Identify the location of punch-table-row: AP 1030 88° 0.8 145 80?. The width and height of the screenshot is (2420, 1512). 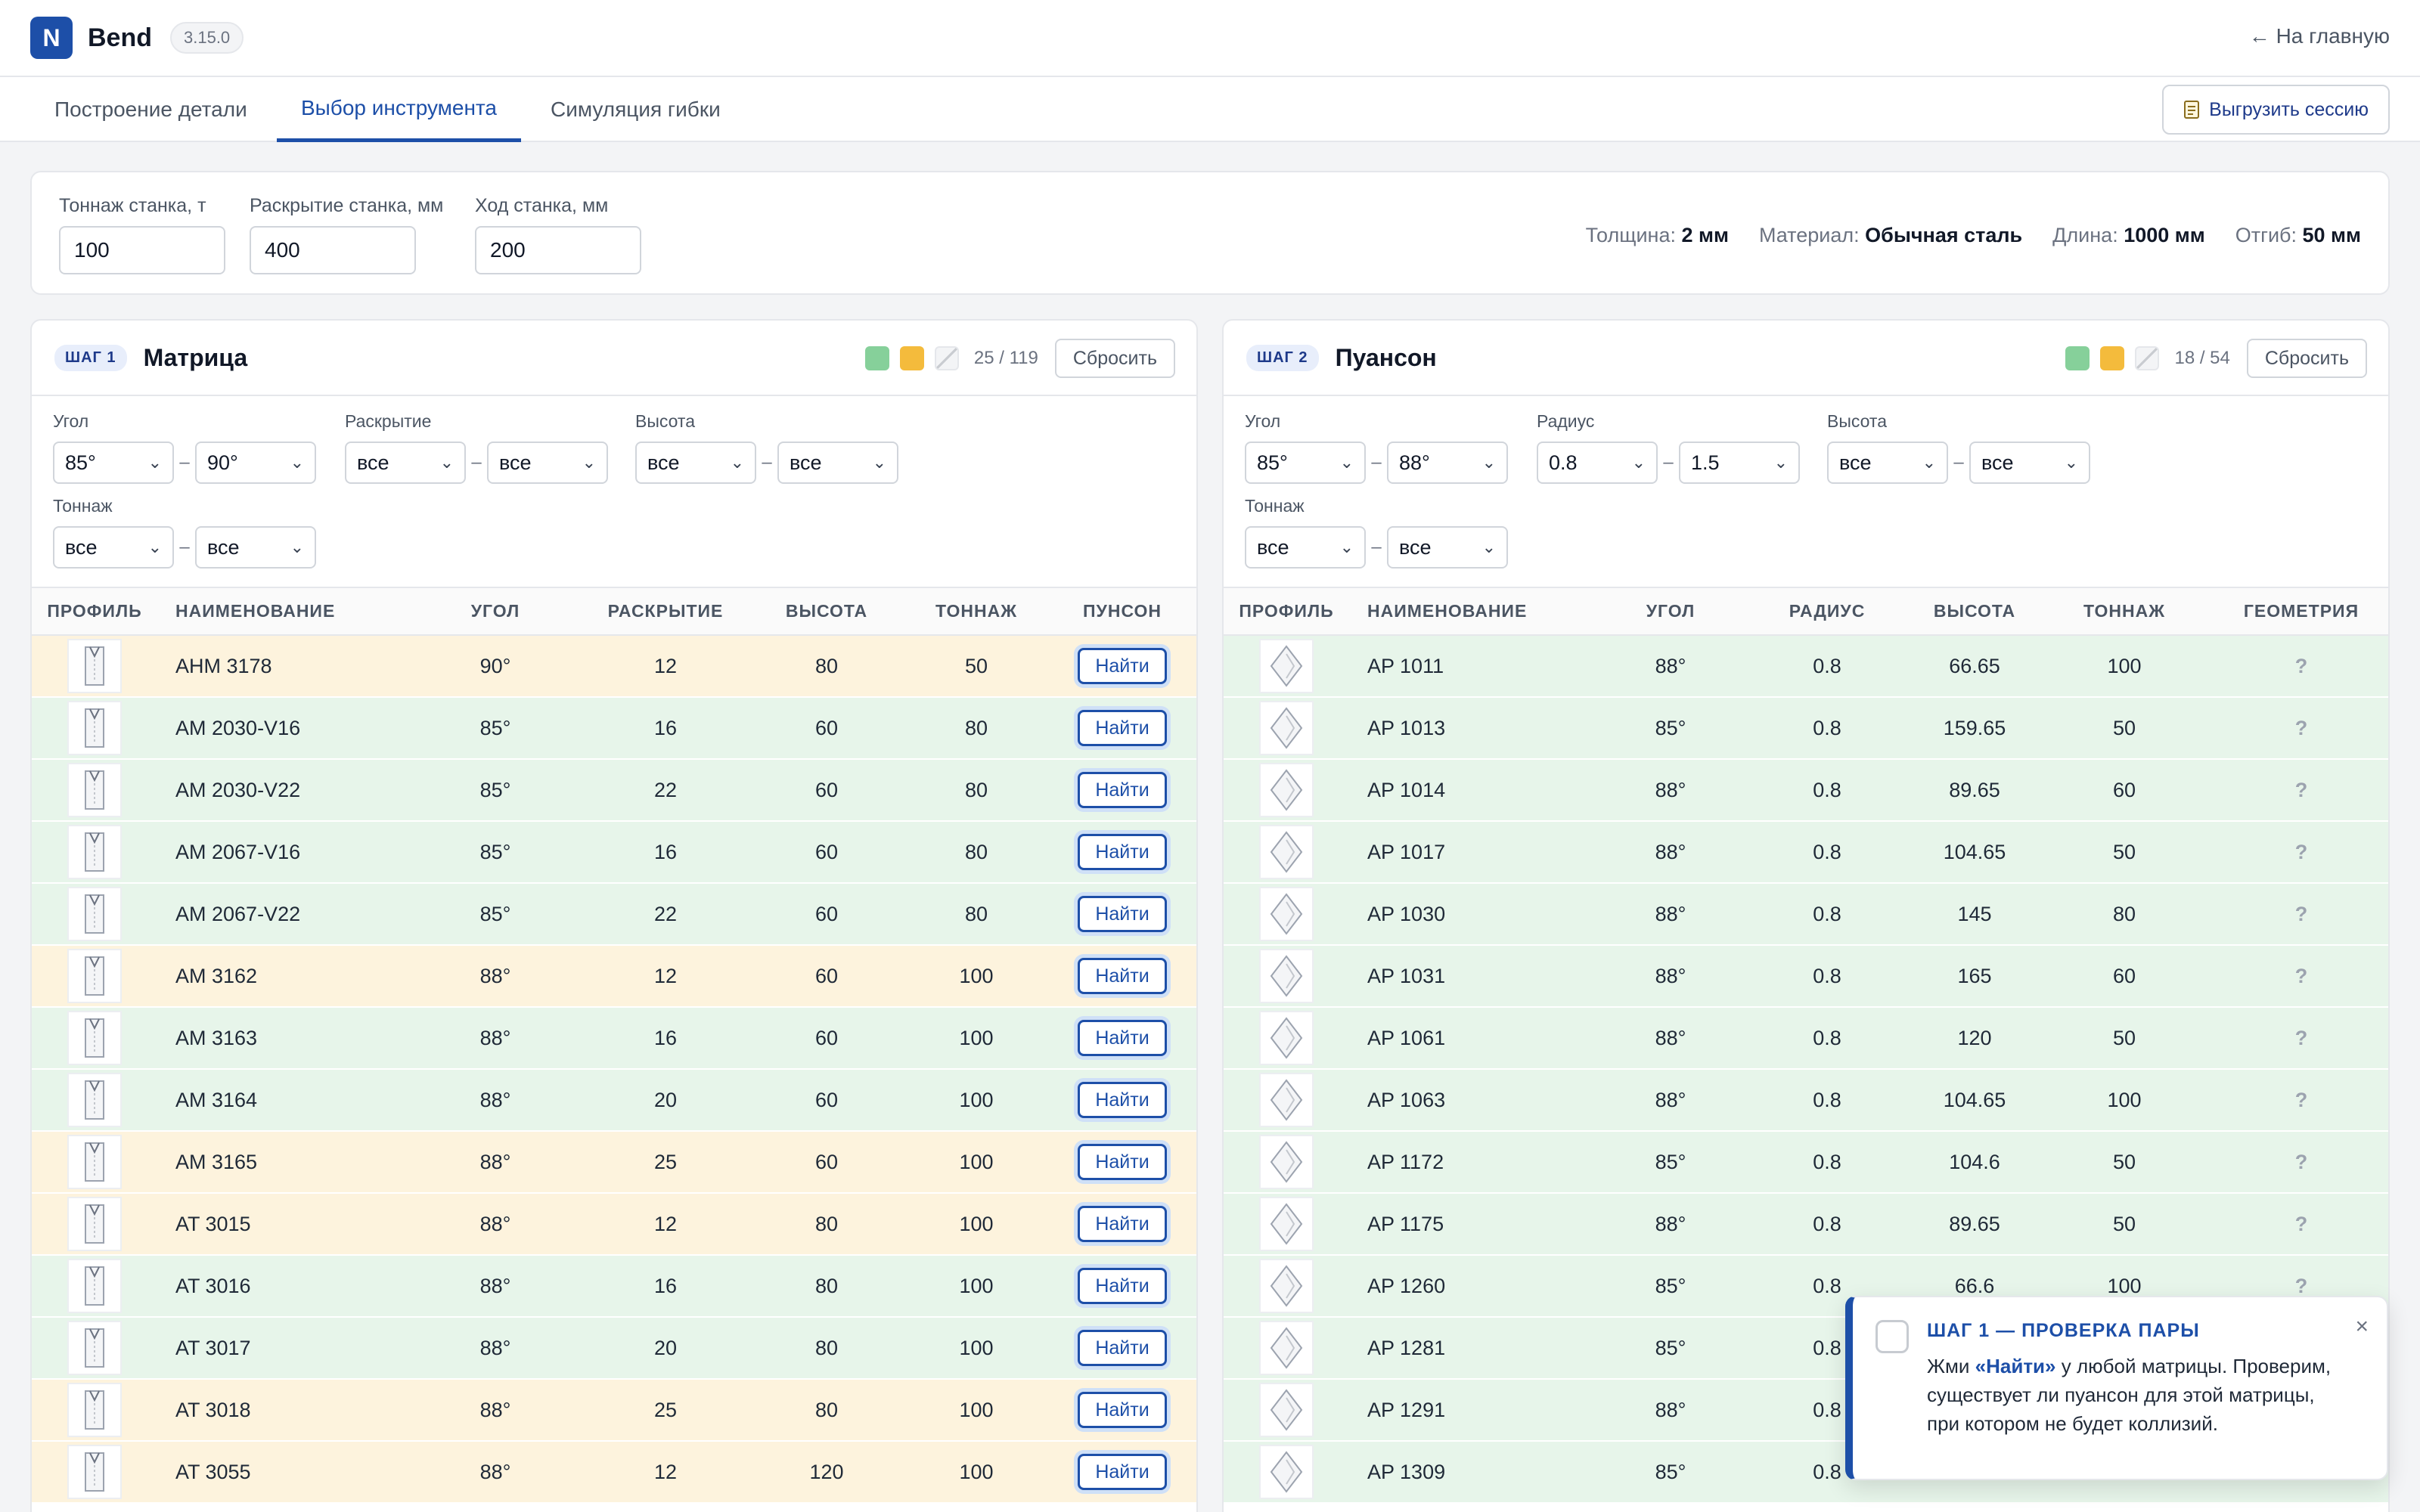
(1806, 914).